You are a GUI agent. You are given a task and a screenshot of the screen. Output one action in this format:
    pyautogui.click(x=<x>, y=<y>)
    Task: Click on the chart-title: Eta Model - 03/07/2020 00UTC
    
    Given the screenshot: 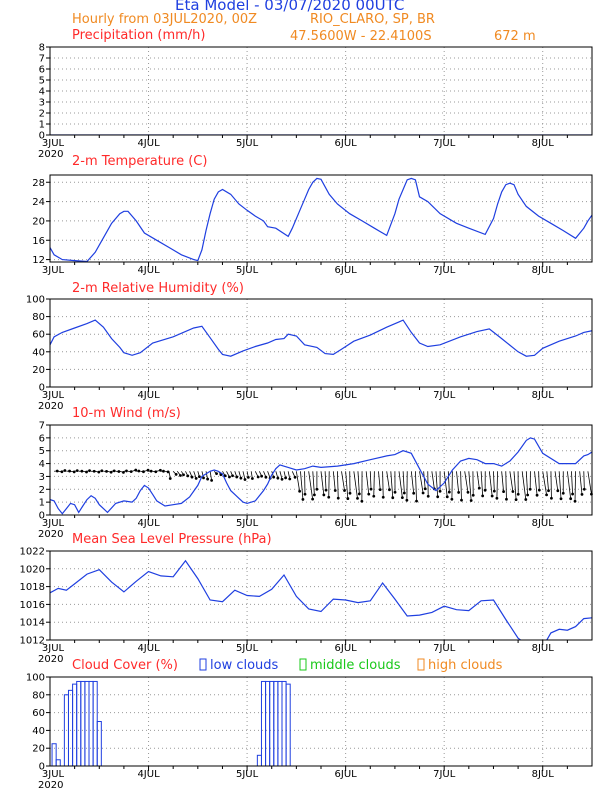 What is the action you would take?
    pyautogui.click(x=290, y=7)
    